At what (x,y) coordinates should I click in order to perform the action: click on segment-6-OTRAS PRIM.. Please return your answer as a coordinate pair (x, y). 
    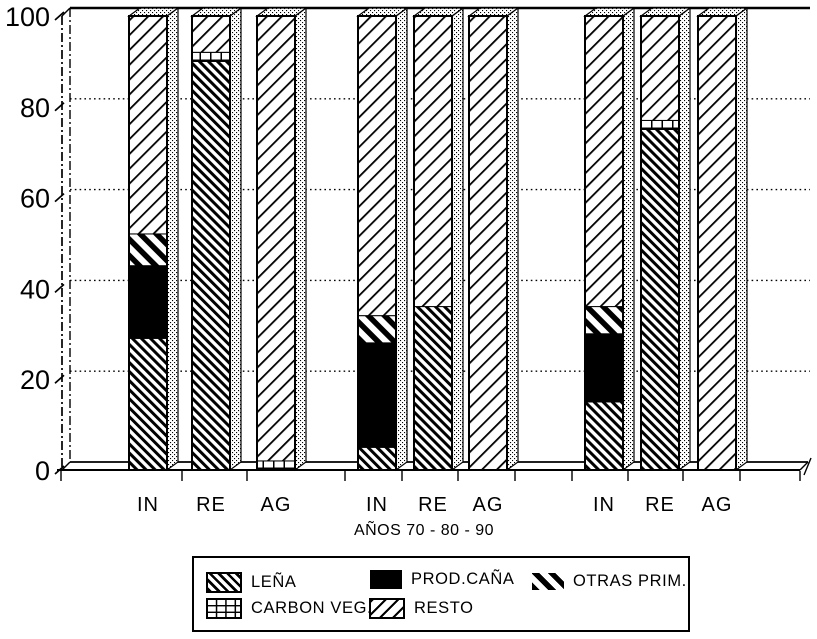
    Looking at the image, I should click on (604, 320).